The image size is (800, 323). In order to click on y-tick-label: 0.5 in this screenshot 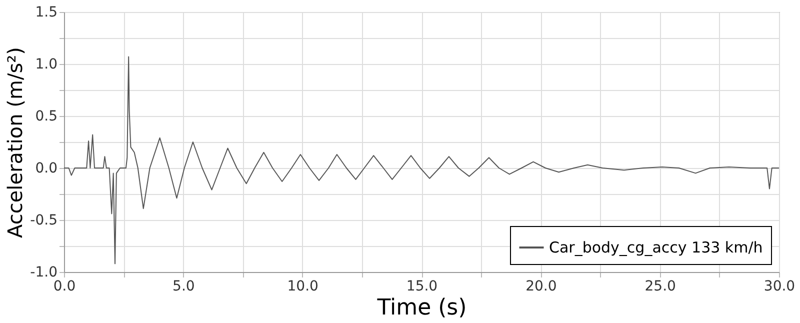, I will do `click(46, 116)`.